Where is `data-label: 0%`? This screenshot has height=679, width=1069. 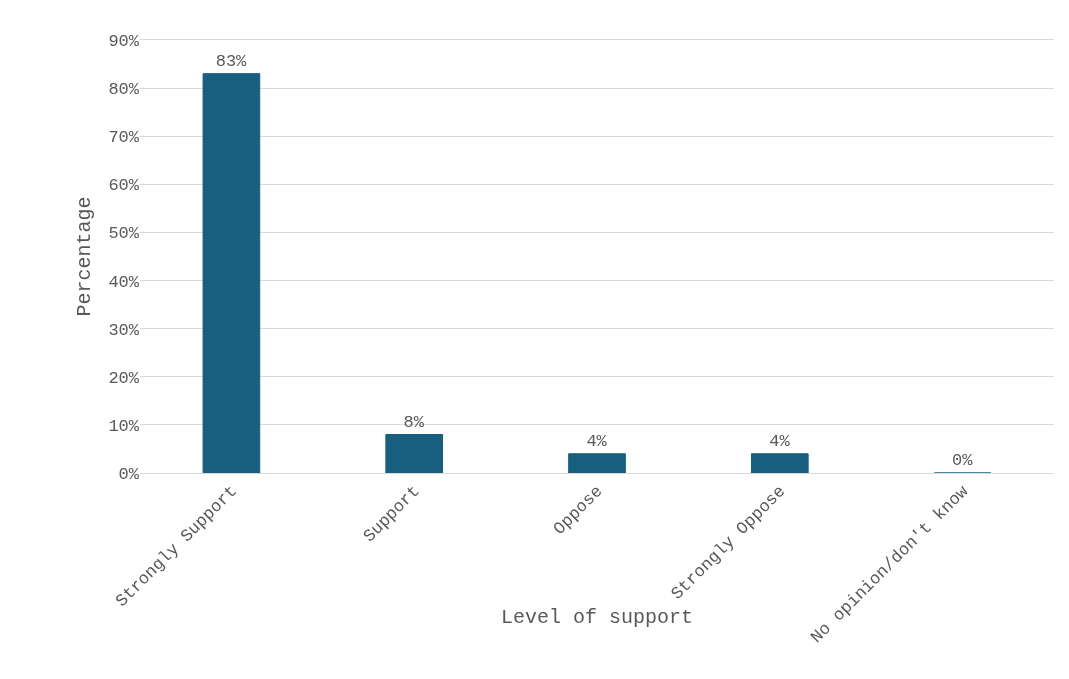
data-label: 0% is located at coordinates (963, 460).